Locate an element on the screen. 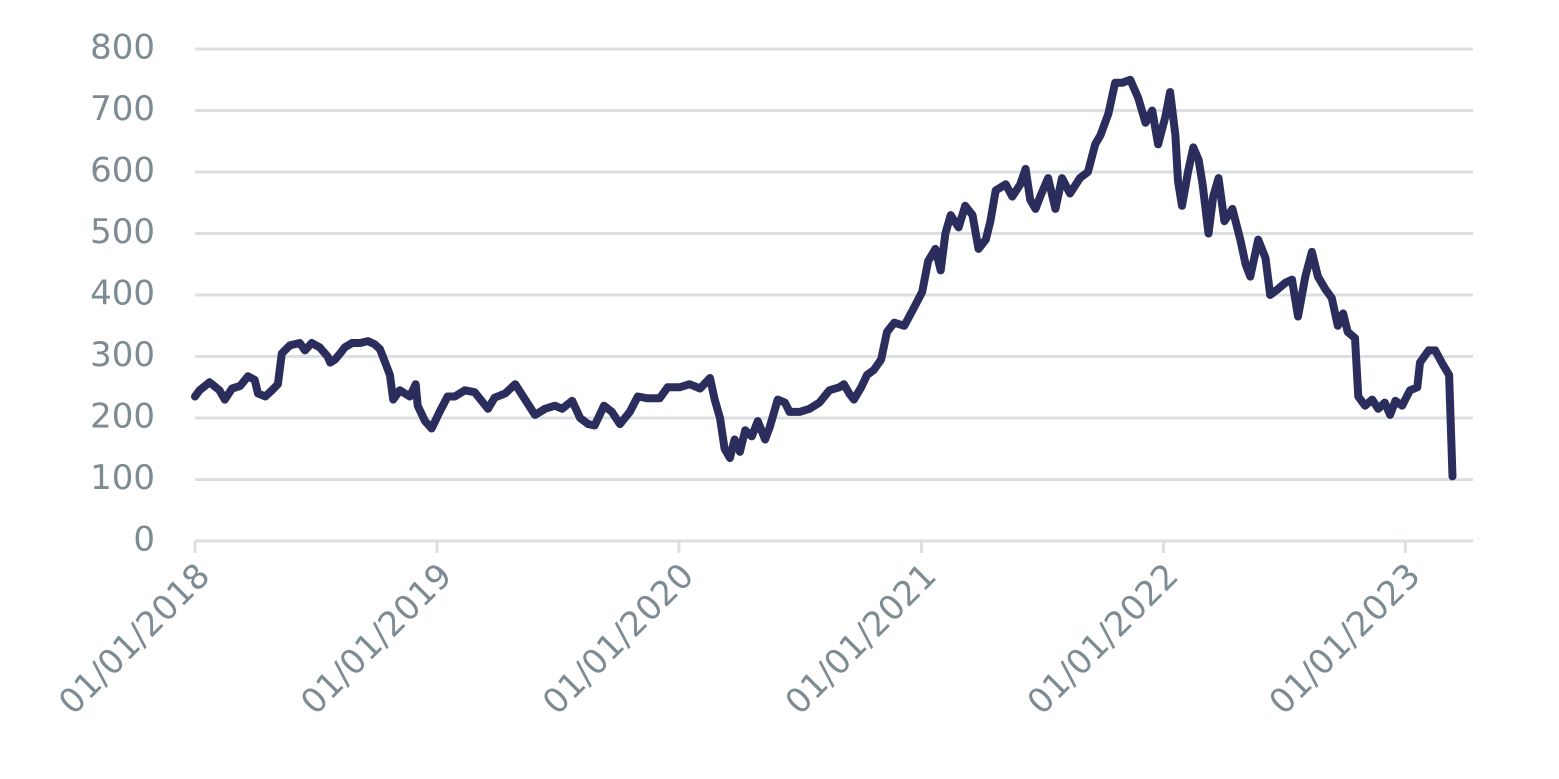 The width and height of the screenshot is (1559, 779). x-tick-label: 01/01/2021 is located at coordinates (861, 639).